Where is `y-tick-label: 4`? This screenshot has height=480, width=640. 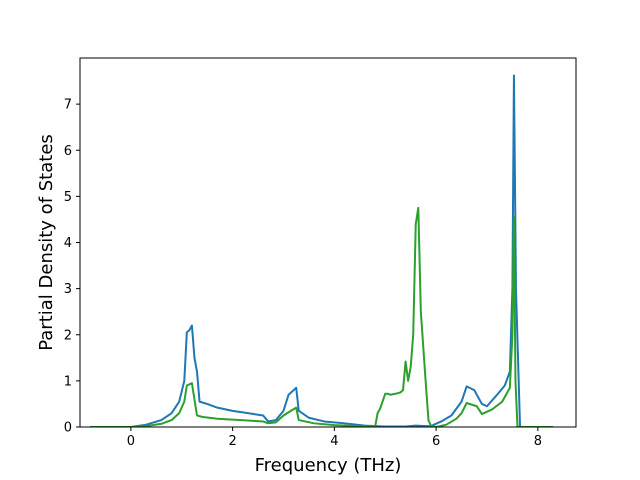 y-tick-label: 4 is located at coordinates (68, 243).